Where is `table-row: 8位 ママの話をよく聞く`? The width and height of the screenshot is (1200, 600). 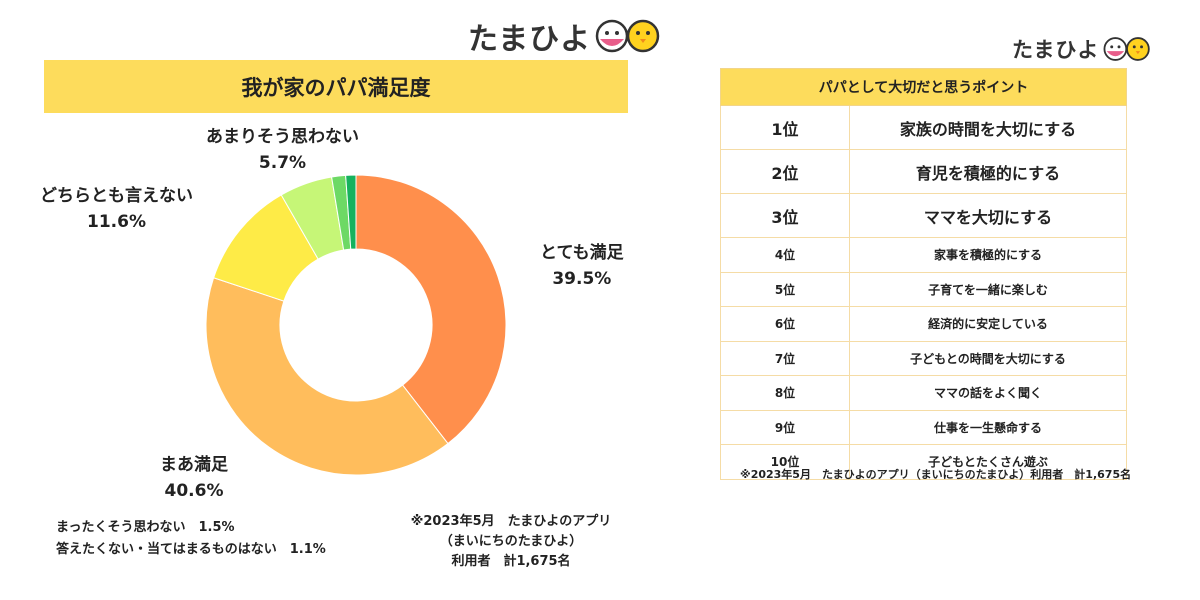
table-row: 8位 ママの話をよく聞く is located at coordinates (923, 393).